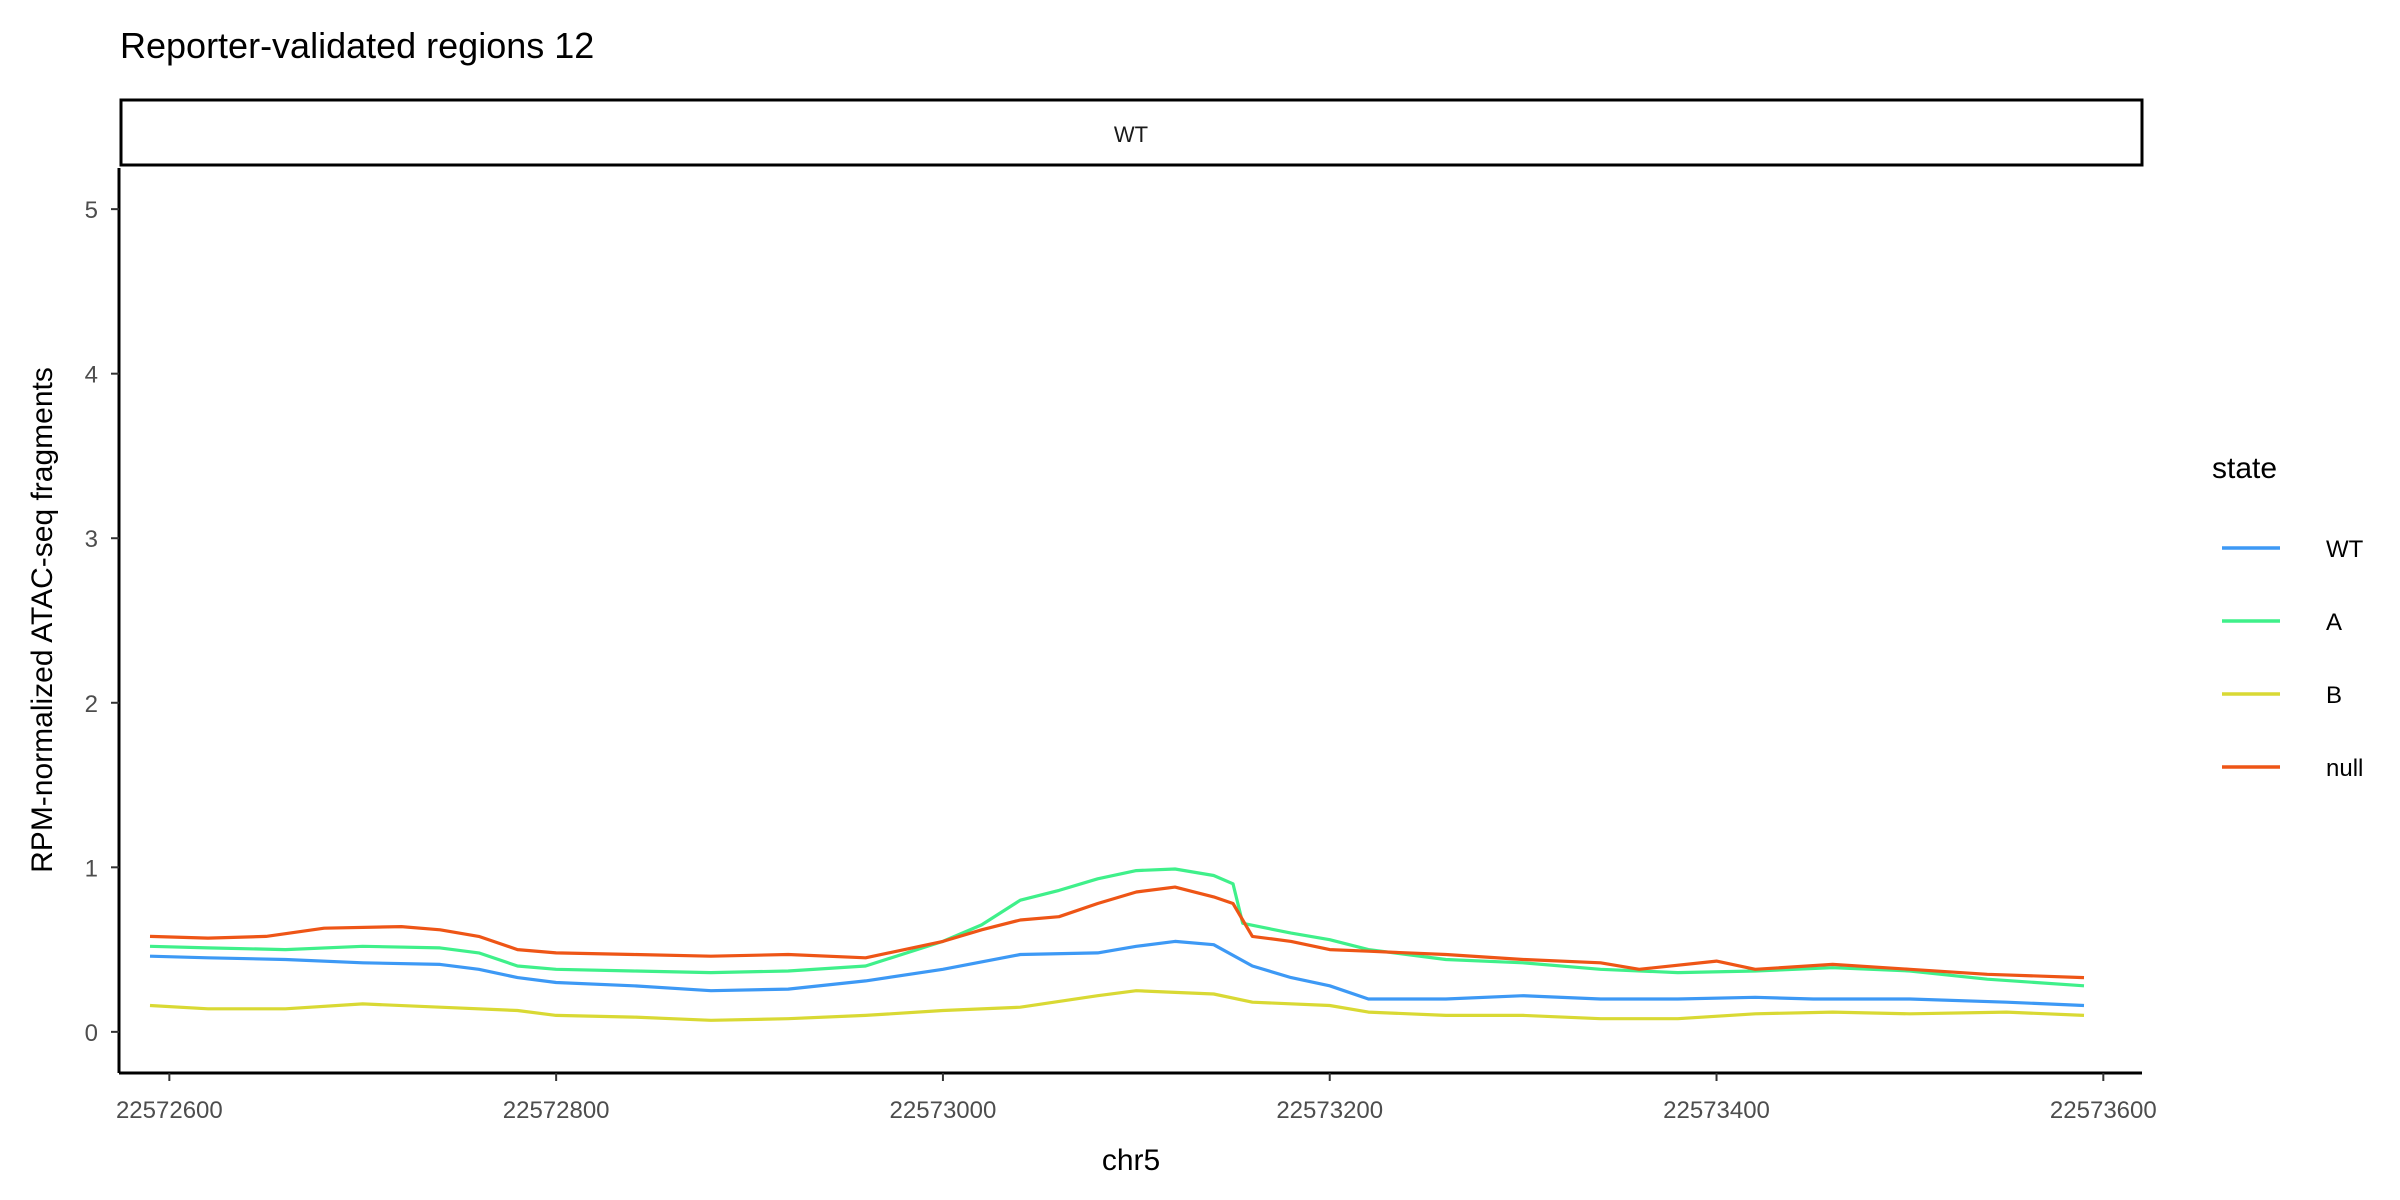 The width and height of the screenshot is (2400, 1200). I want to click on legend-label-A: A, so click(2334, 622).